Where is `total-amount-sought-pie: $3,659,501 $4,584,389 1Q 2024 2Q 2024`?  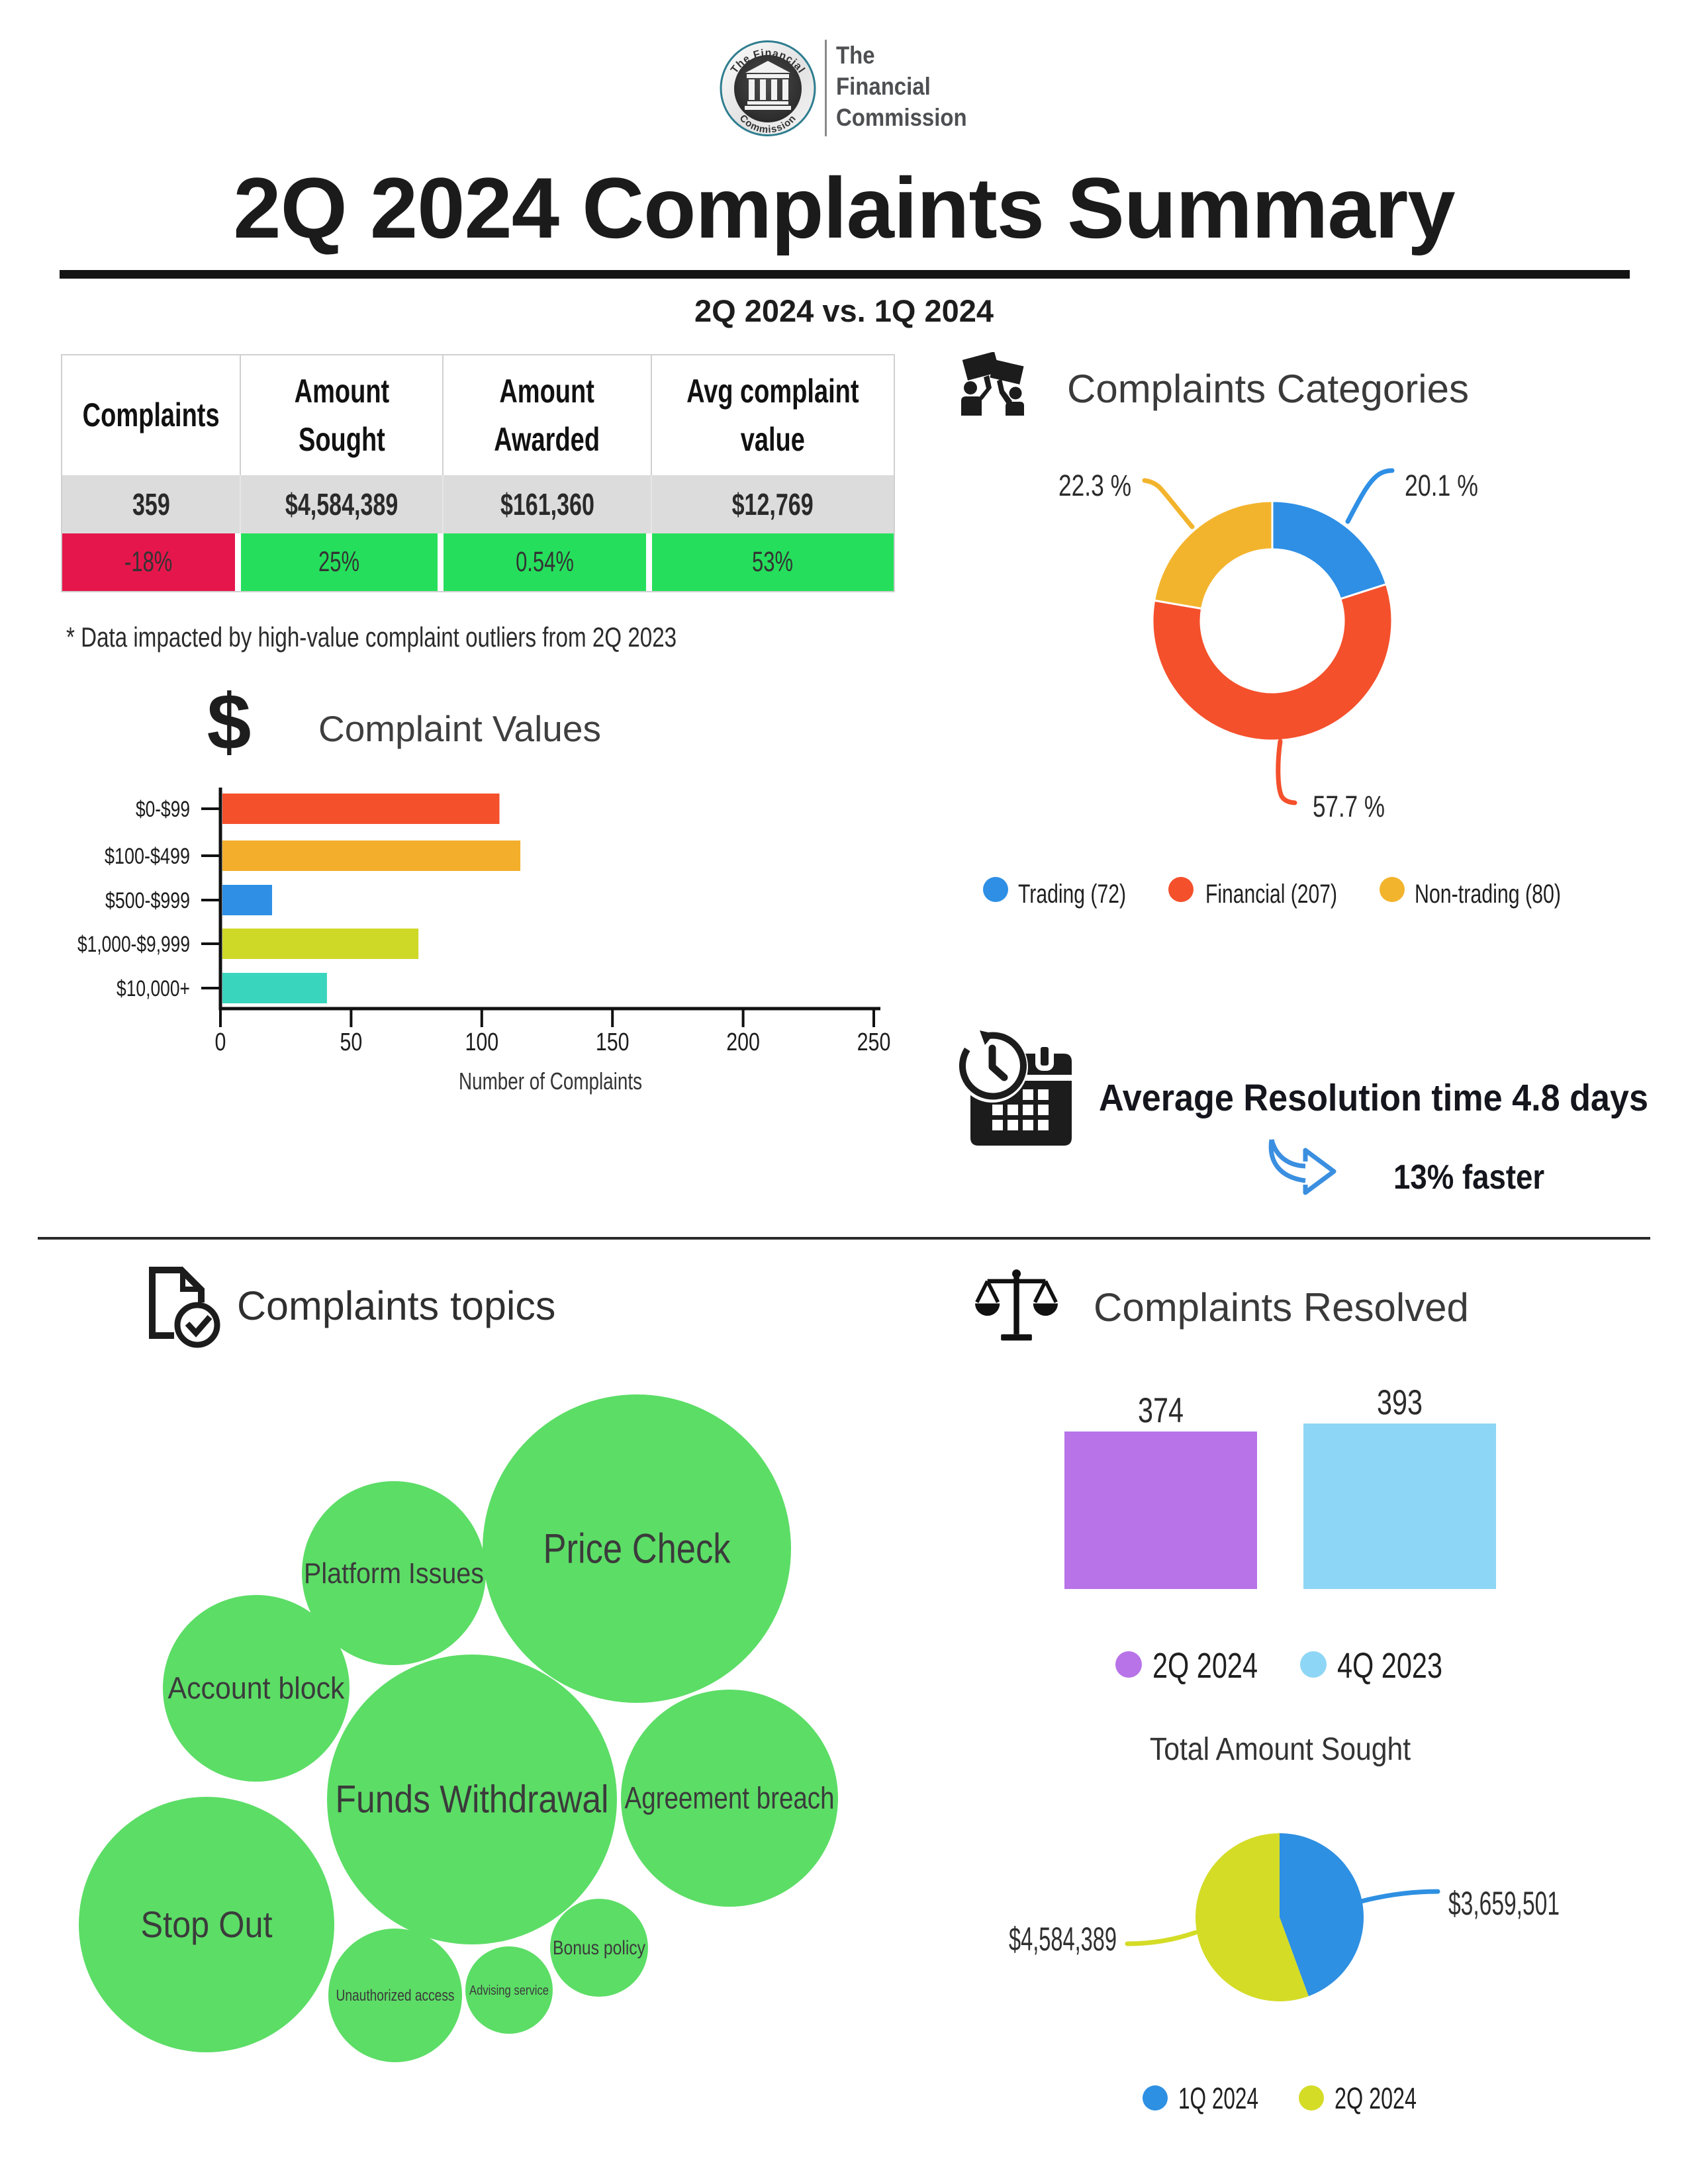 total-amount-sought-pie: $3,659,501 $4,584,389 1Q 2024 2Q 2024 is located at coordinates (1284, 1974).